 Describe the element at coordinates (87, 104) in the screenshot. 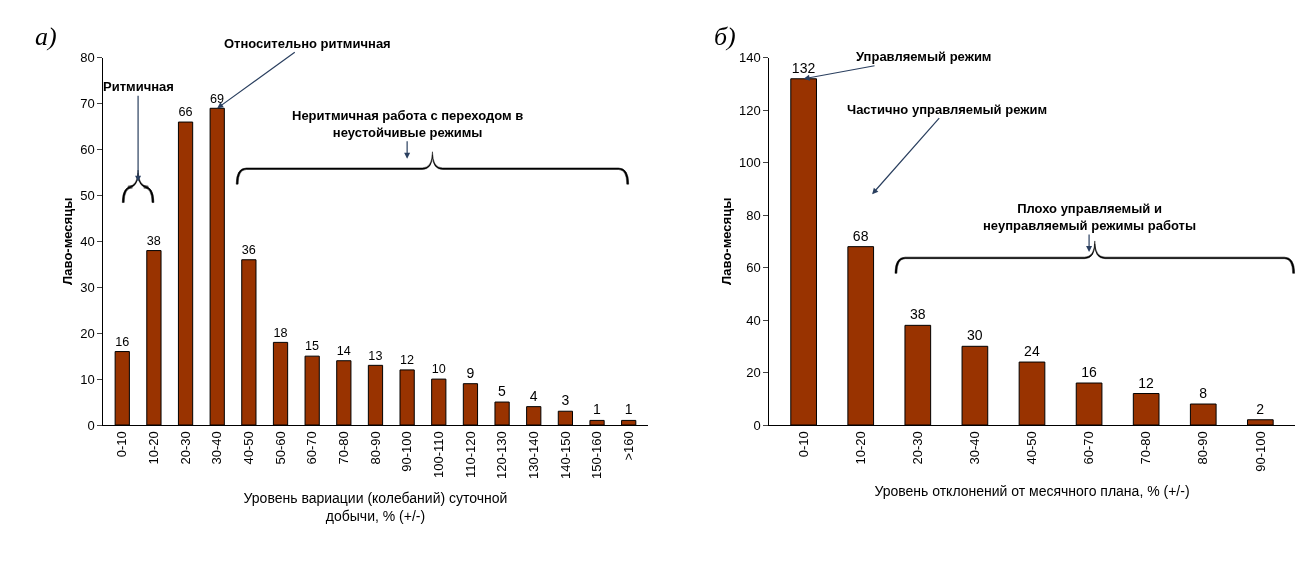

I see `y-tick-label: 70` at that location.